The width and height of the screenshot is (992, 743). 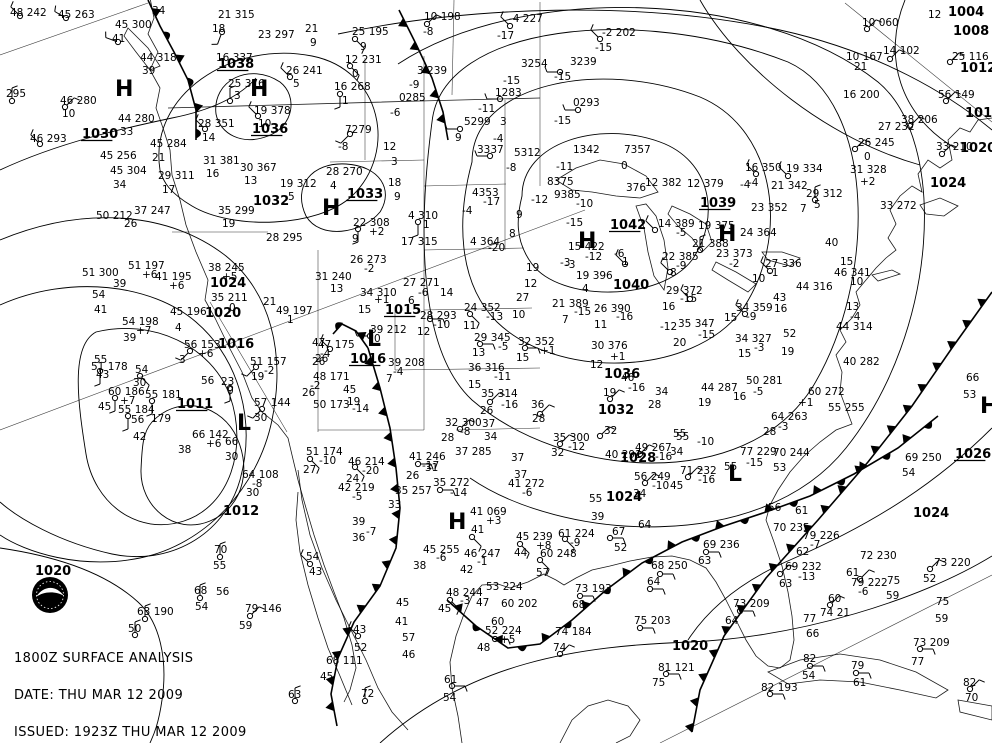 What do you see at coordinates (704, 403) in the screenshot?
I see `station-text: 19` at bounding box center [704, 403].